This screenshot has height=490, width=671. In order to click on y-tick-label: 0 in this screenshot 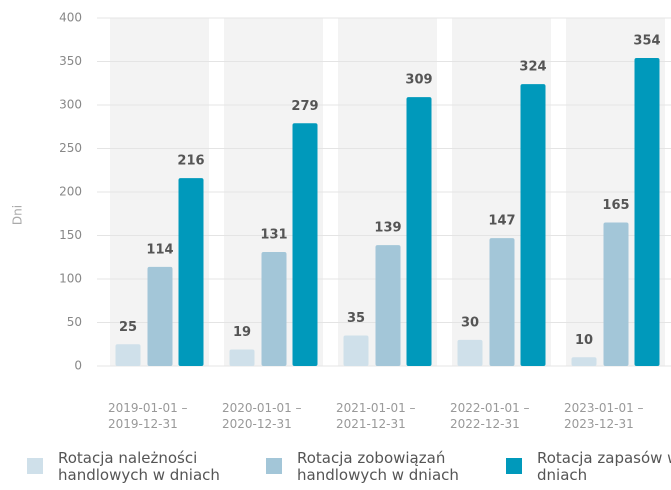, I will do `click(78, 366)`.